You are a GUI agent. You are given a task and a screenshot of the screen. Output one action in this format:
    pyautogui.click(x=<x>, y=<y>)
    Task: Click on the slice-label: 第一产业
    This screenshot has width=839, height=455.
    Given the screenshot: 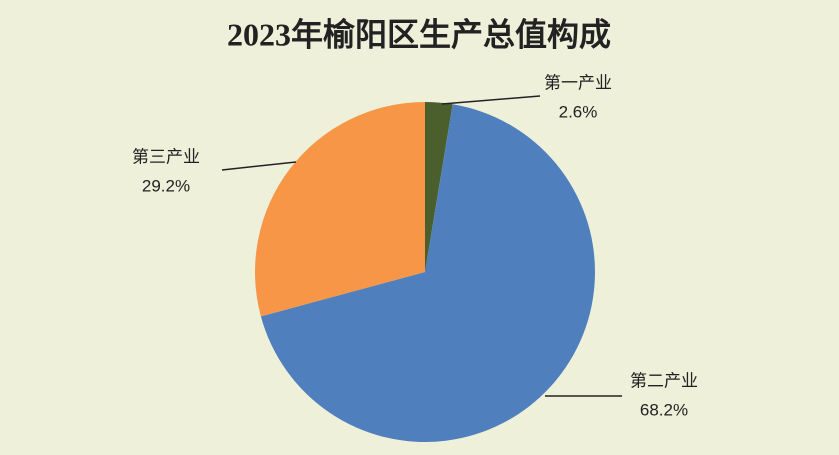 What is the action you would take?
    pyautogui.click(x=578, y=82)
    